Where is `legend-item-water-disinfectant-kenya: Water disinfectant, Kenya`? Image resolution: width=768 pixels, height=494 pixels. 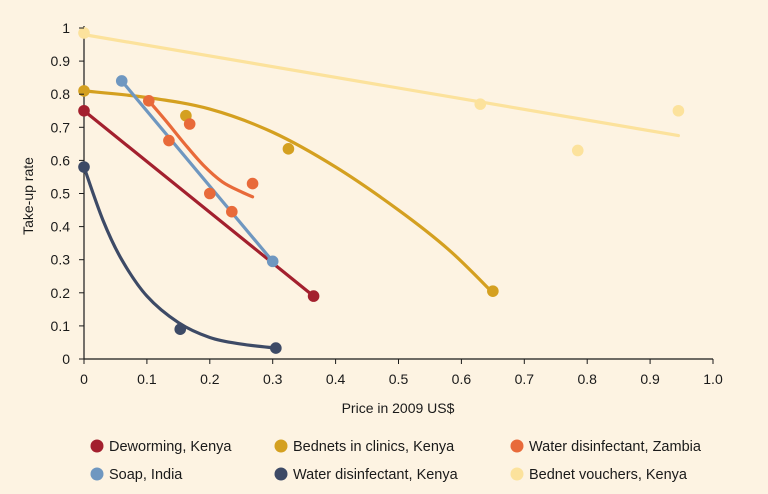
legend-item-water-disinfectant-kenya: Water disinfectant, Kenya is located at coordinates (366, 475).